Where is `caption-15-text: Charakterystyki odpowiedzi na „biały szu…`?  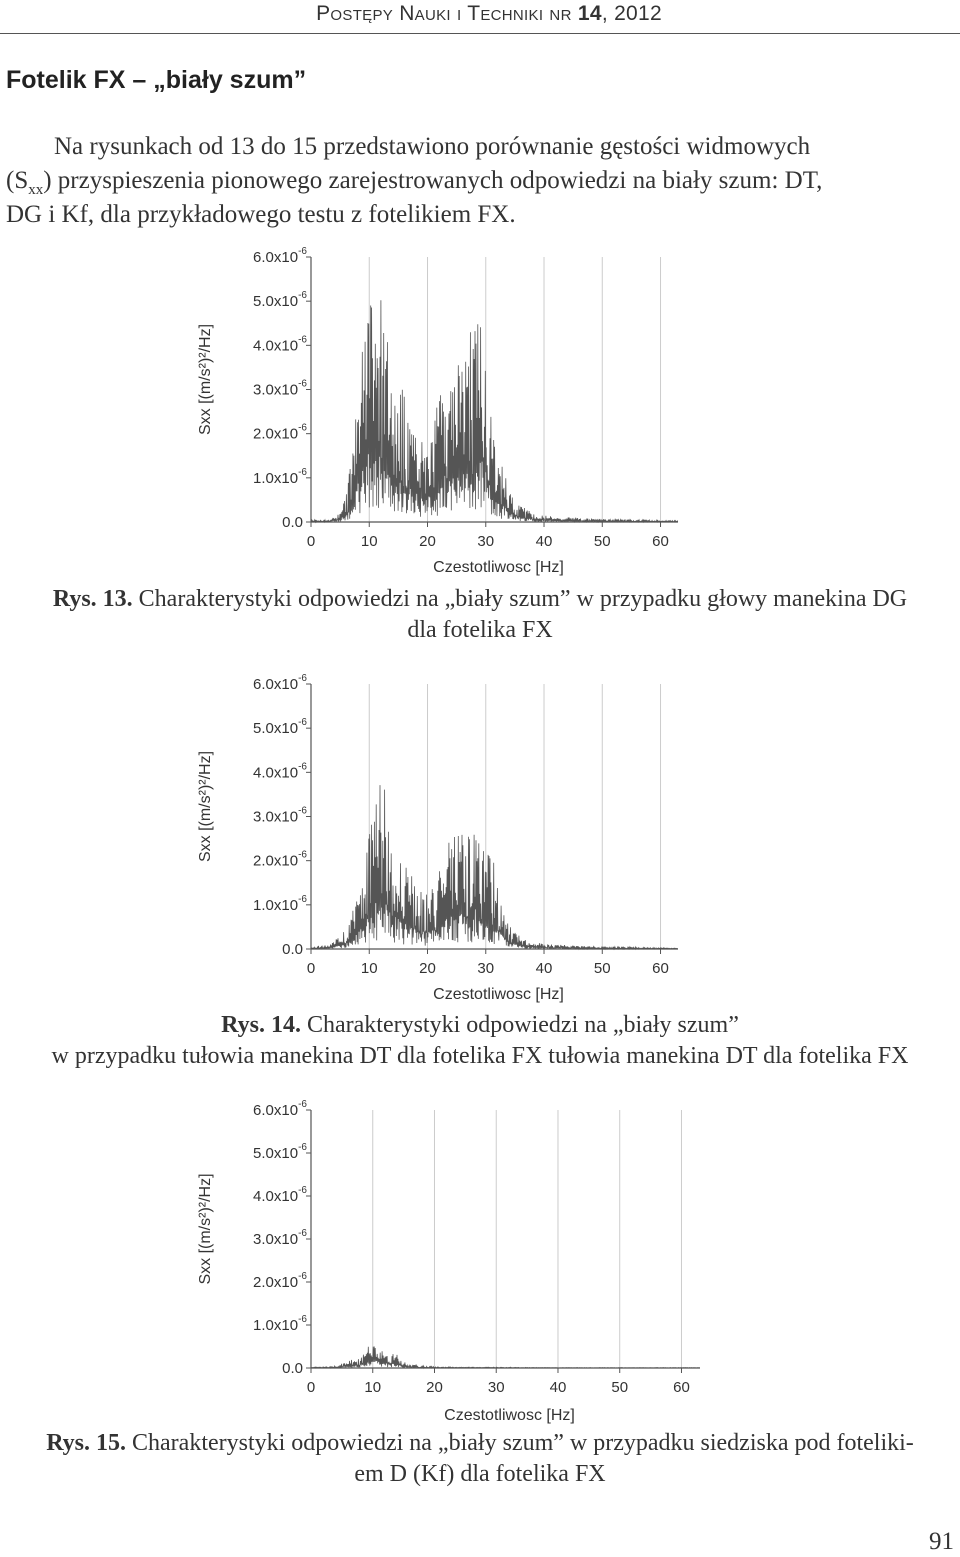 caption-15-text: Charakterystyki odpowiedzi na „biały szu… is located at coordinates (520, 1443).